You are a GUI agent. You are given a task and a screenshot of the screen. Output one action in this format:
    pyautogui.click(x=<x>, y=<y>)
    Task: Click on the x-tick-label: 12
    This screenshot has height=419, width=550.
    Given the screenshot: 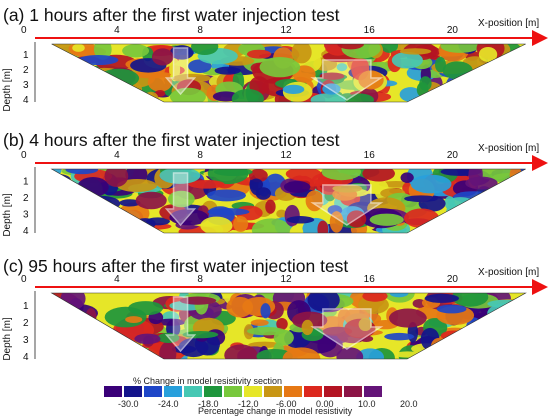 What is the action you would take?
    pyautogui.click(x=287, y=155)
    